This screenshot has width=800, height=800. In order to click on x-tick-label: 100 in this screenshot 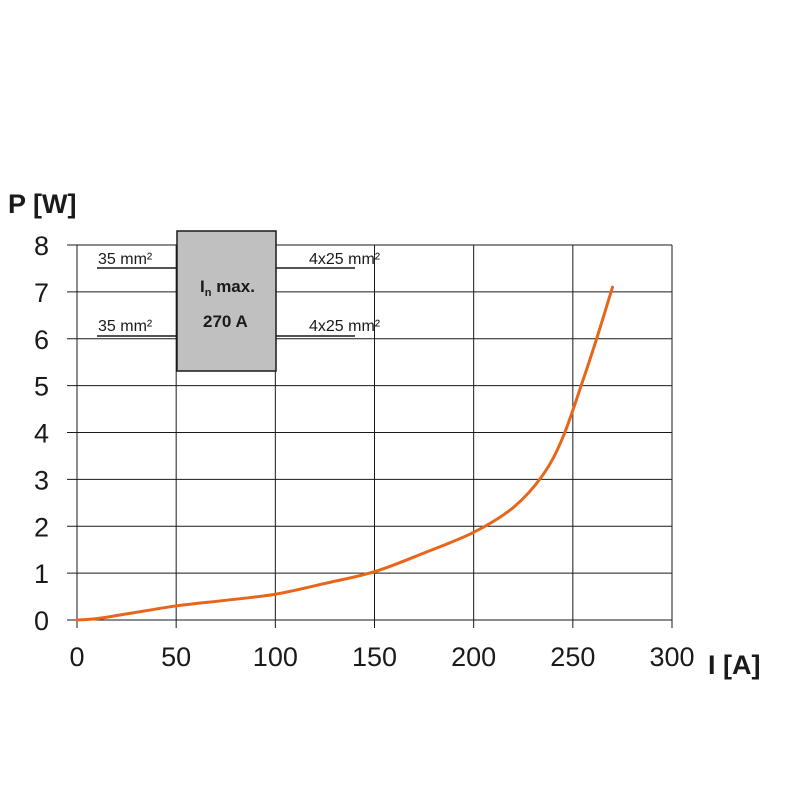, I will do `click(275, 657)`.